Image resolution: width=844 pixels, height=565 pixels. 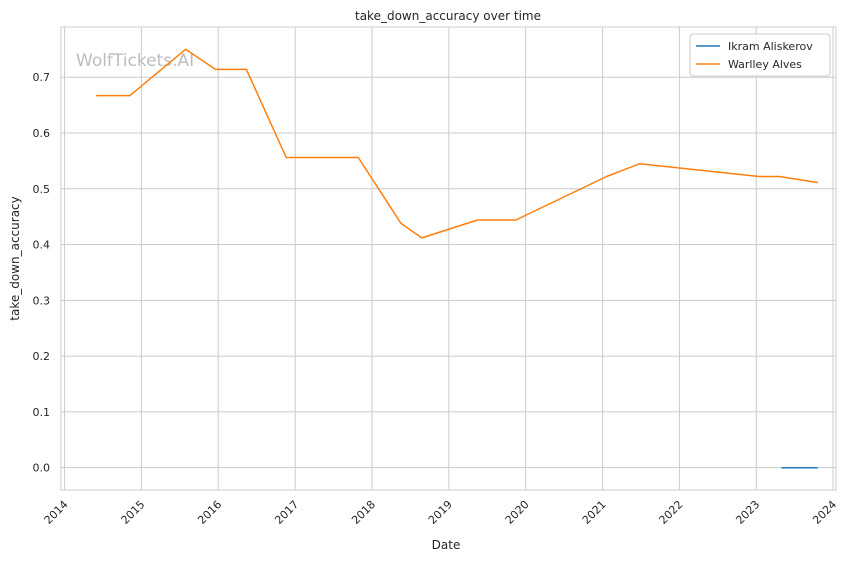 What do you see at coordinates (42, 300) in the screenshot?
I see `y-tick-label: 0.3` at bounding box center [42, 300].